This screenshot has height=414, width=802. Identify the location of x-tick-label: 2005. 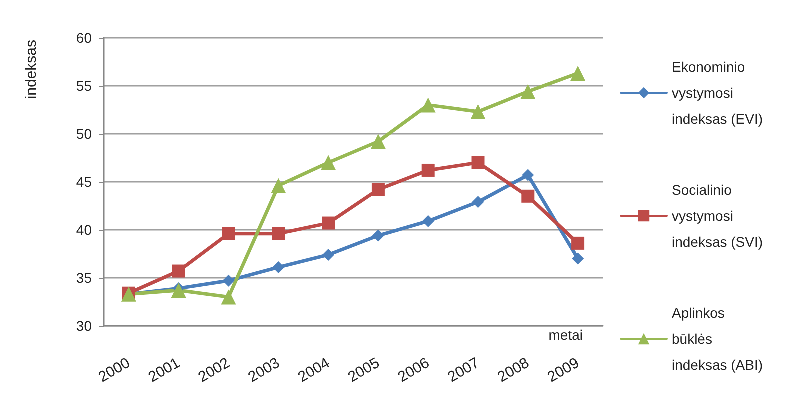
(364, 370).